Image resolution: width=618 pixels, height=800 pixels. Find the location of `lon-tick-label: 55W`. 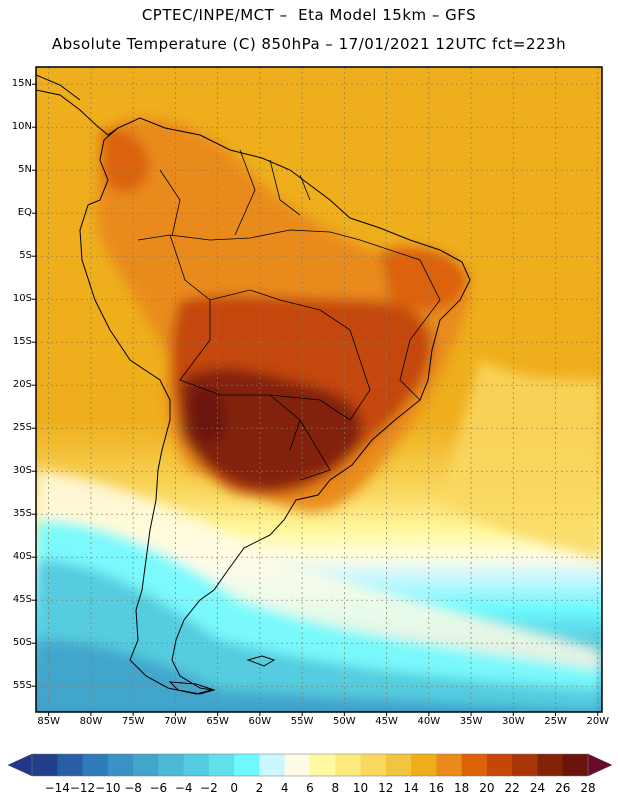

lon-tick-label: 55W is located at coordinates (302, 721).